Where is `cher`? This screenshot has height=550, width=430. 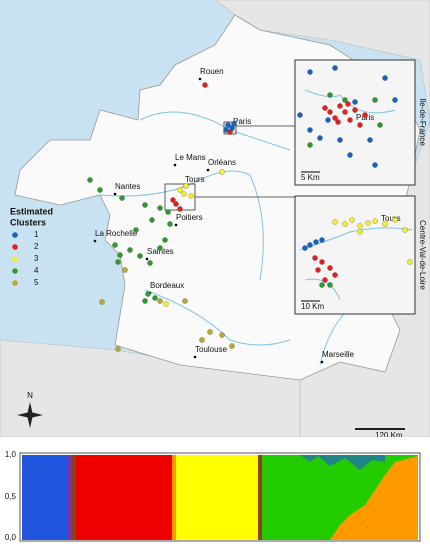 cher is located at coordinates (322, 289).